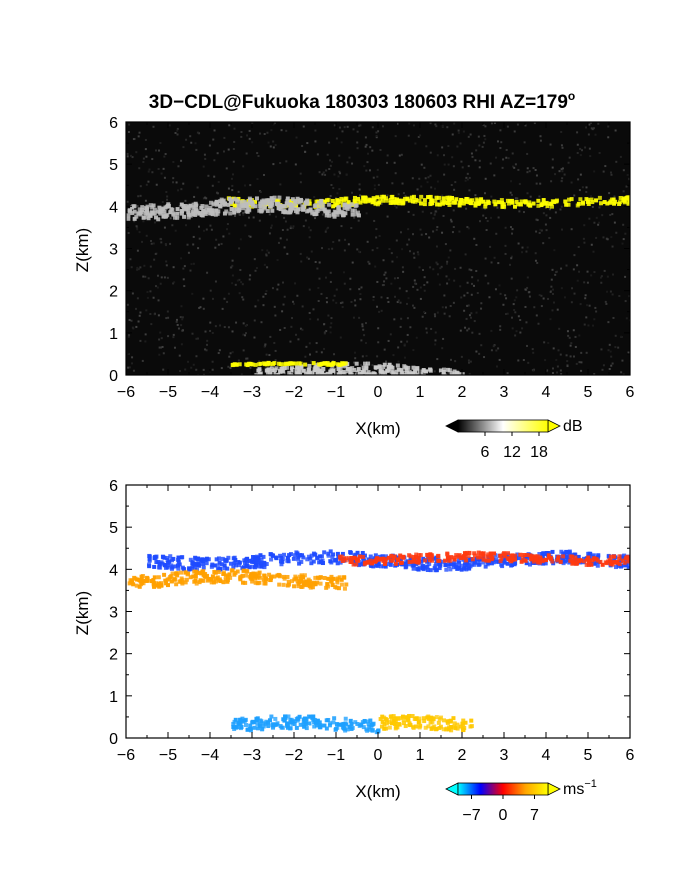 Image resolution: width=680 pixels, height=880 pixels. Describe the element at coordinates (210, 392) in the screenshot. I see `x-tick-label: −4` at that location.